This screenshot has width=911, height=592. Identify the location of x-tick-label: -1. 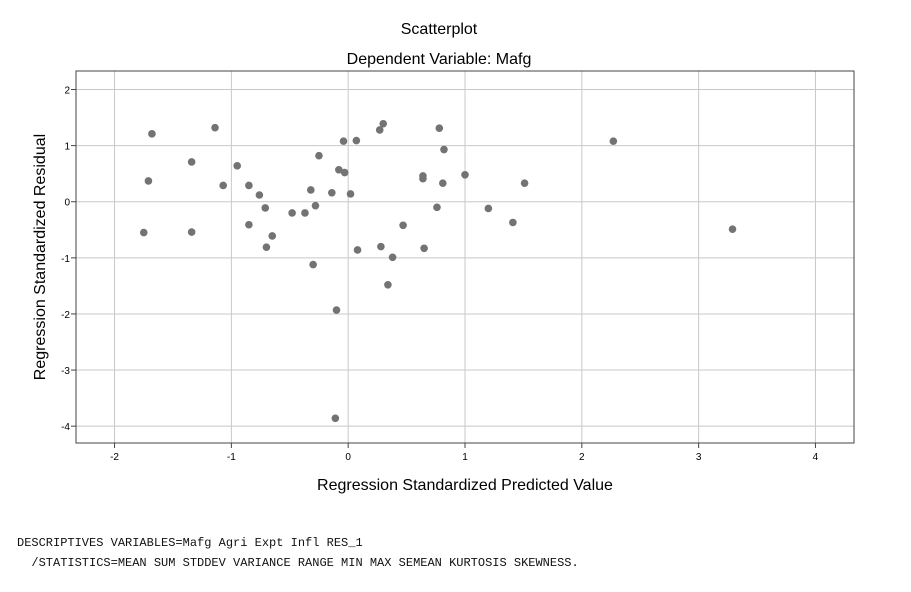
(231, 457).